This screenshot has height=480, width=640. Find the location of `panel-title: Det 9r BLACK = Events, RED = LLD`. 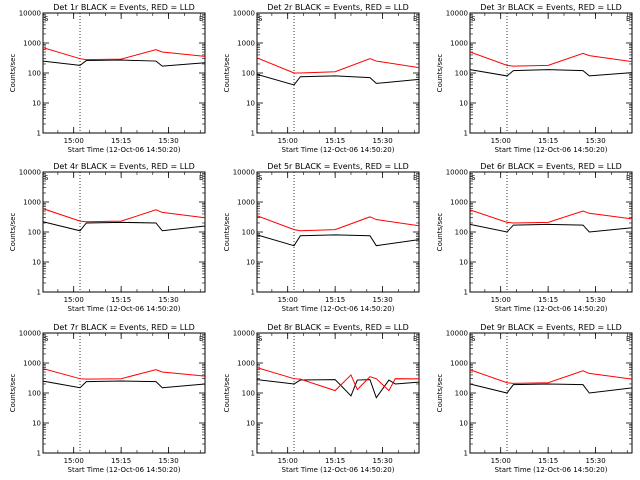

panel-title: Det 9r BLACK = Events, RED = LLD is located at coordinates (551, 327).